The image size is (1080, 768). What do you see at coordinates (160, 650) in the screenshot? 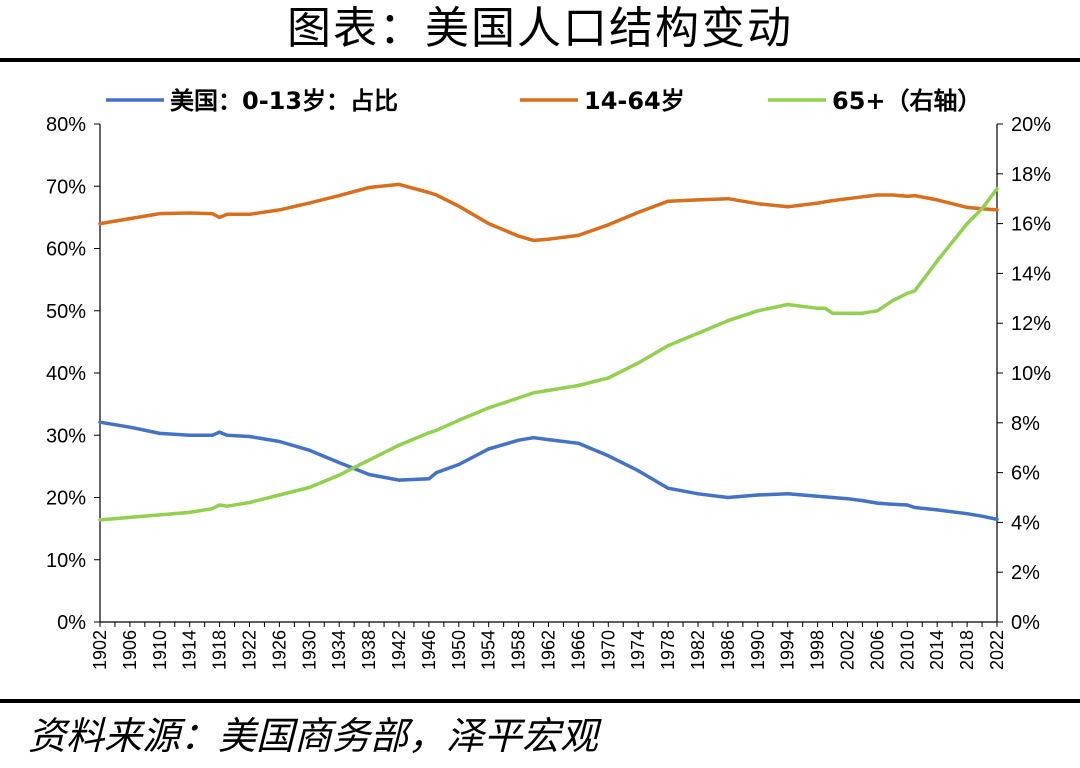
I see `x-tick-label: 1910` at bounding box center [160, 650].